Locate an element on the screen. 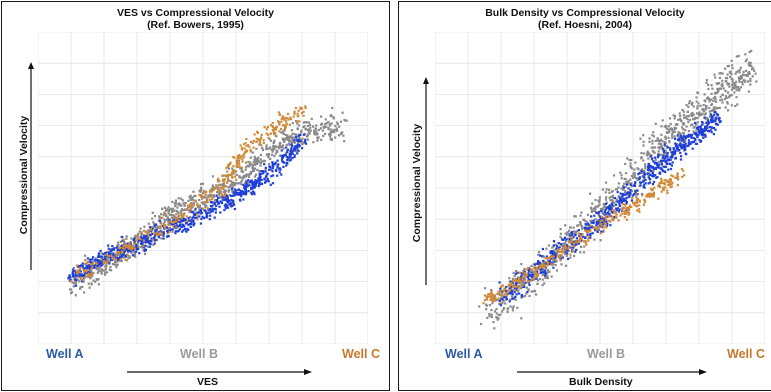 The height and width of the screenshot is (392, 771). chart-subtitle: (Ref. Hoesni, 2004) is located at coordinates (585, 25).